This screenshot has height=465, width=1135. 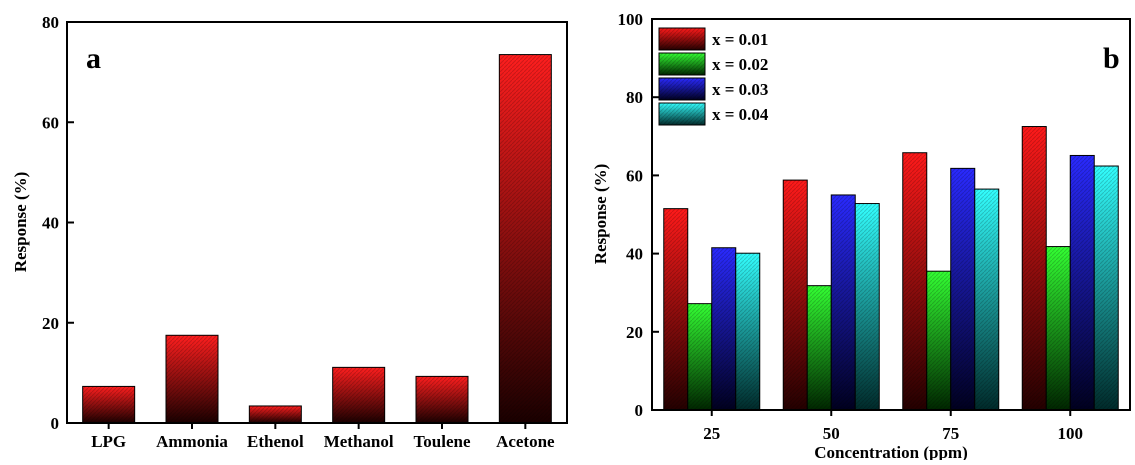 What do you see at coordinates (831, 433) in the screenshot?
I see `x-tick-label: 50` at bounding box center [831, 433].